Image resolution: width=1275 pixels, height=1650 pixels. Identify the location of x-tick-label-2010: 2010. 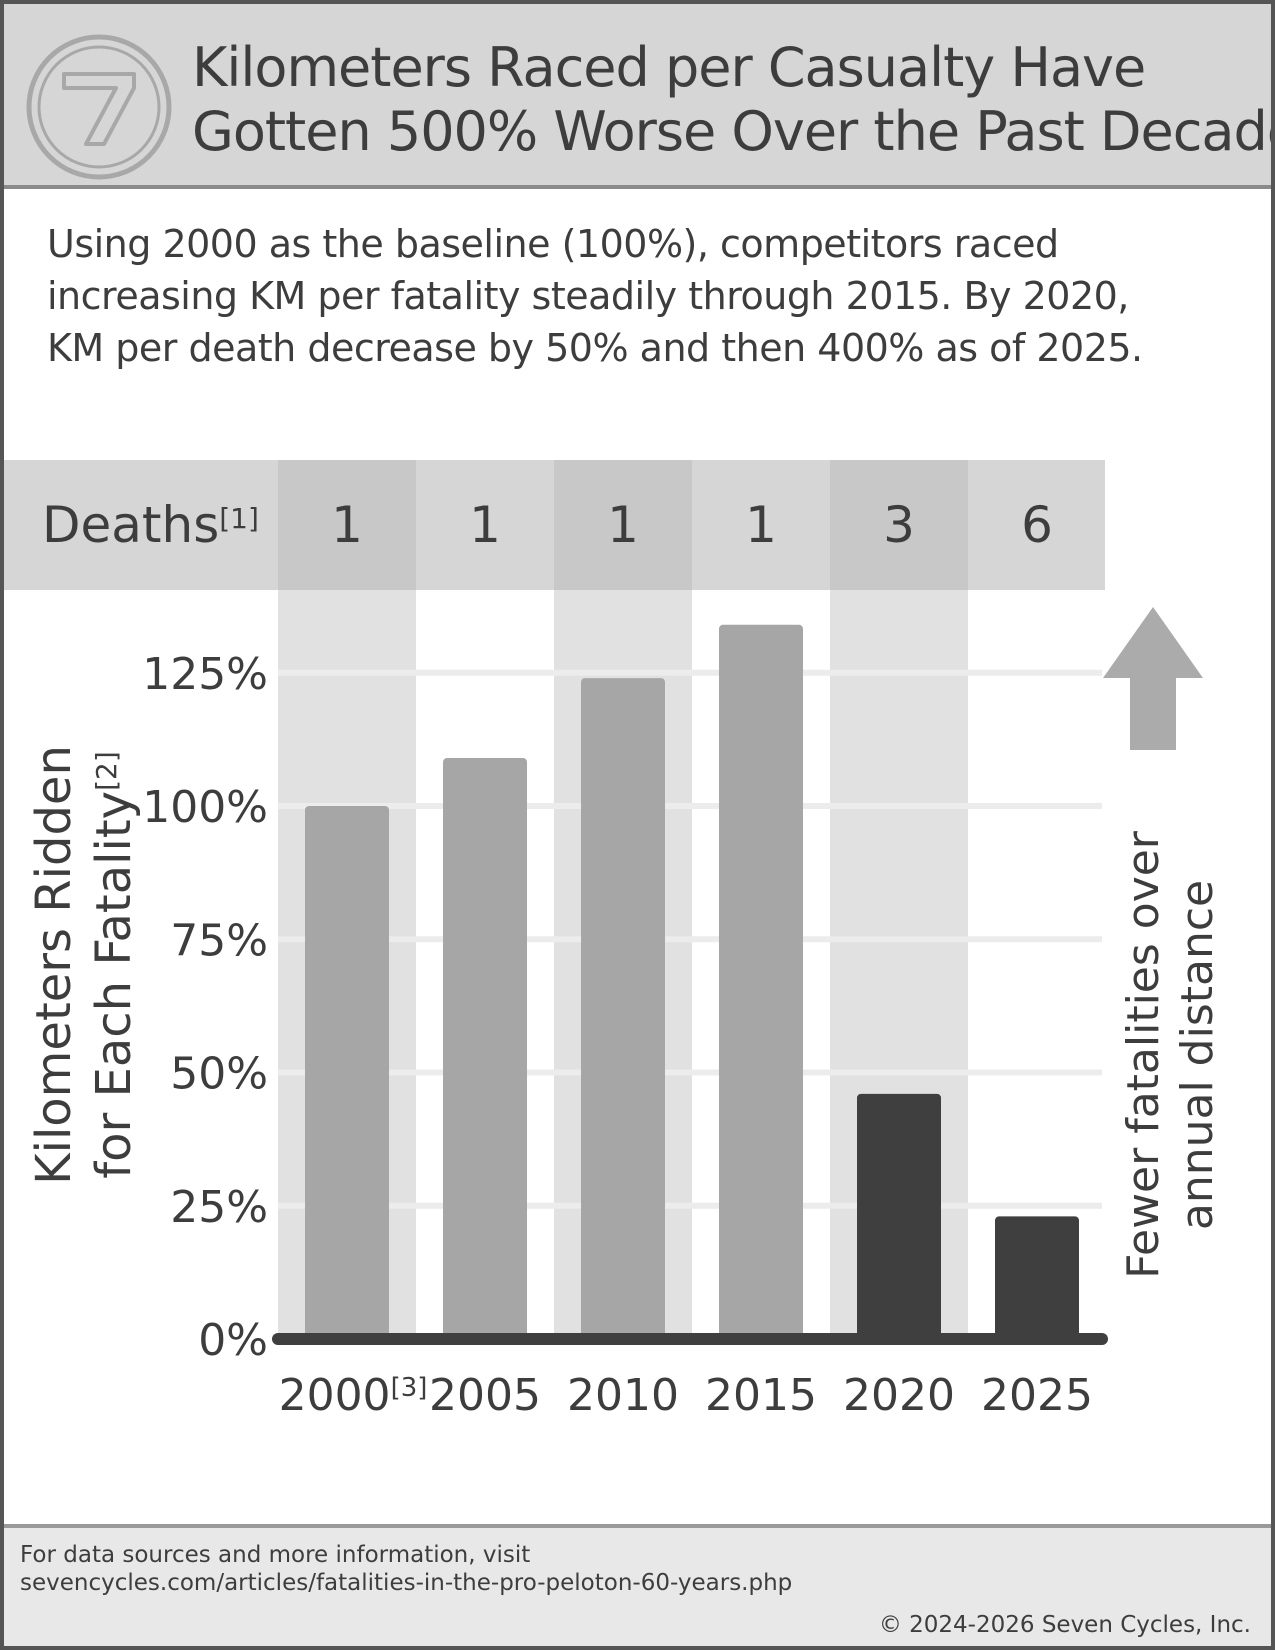
(623, 1395).